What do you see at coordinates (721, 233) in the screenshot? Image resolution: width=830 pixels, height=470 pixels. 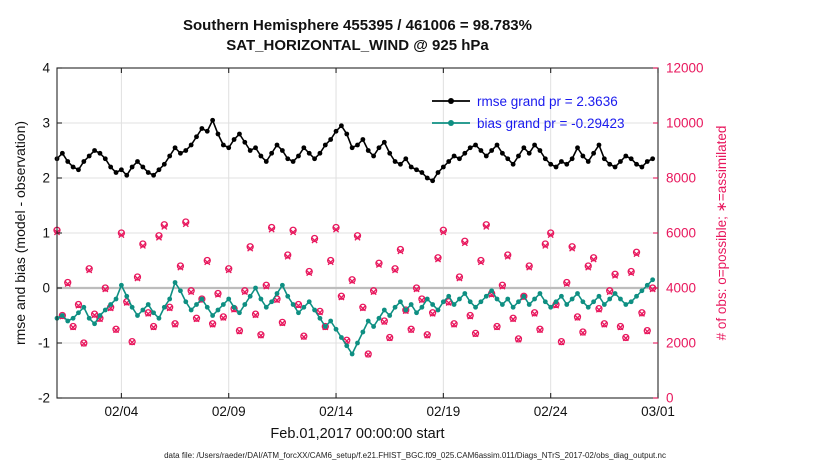 I see `y-axis-label-right: # of obs: o=possible; ∗=assimilated` at bounding box center [721, 233].